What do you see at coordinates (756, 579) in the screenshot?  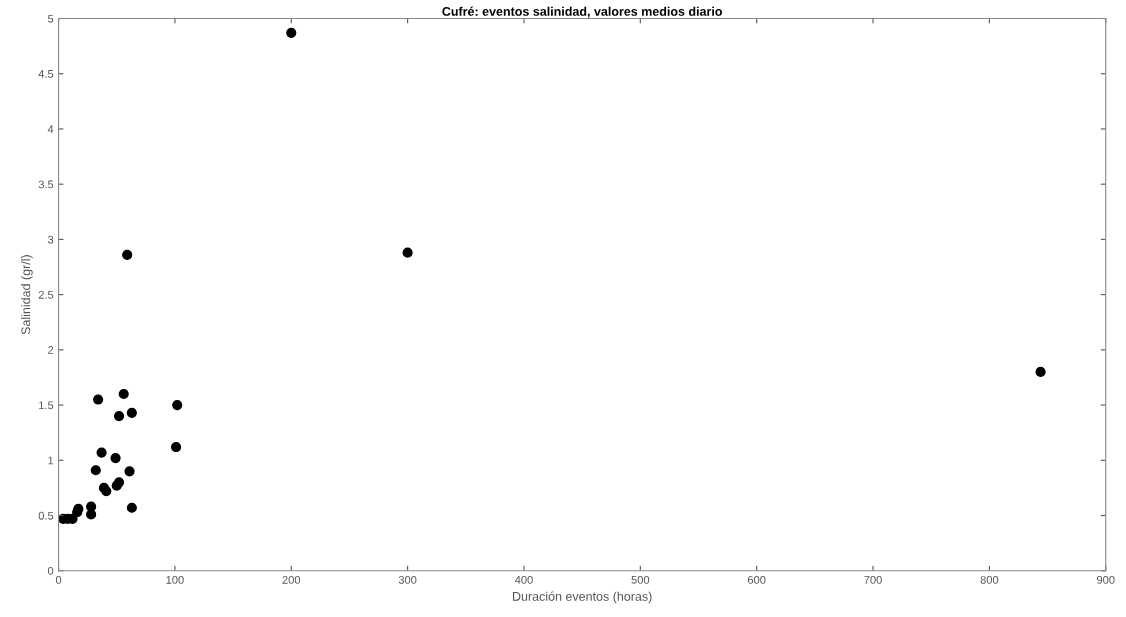 I see `x-tick-label: 600` at bounding box center [756, 579].